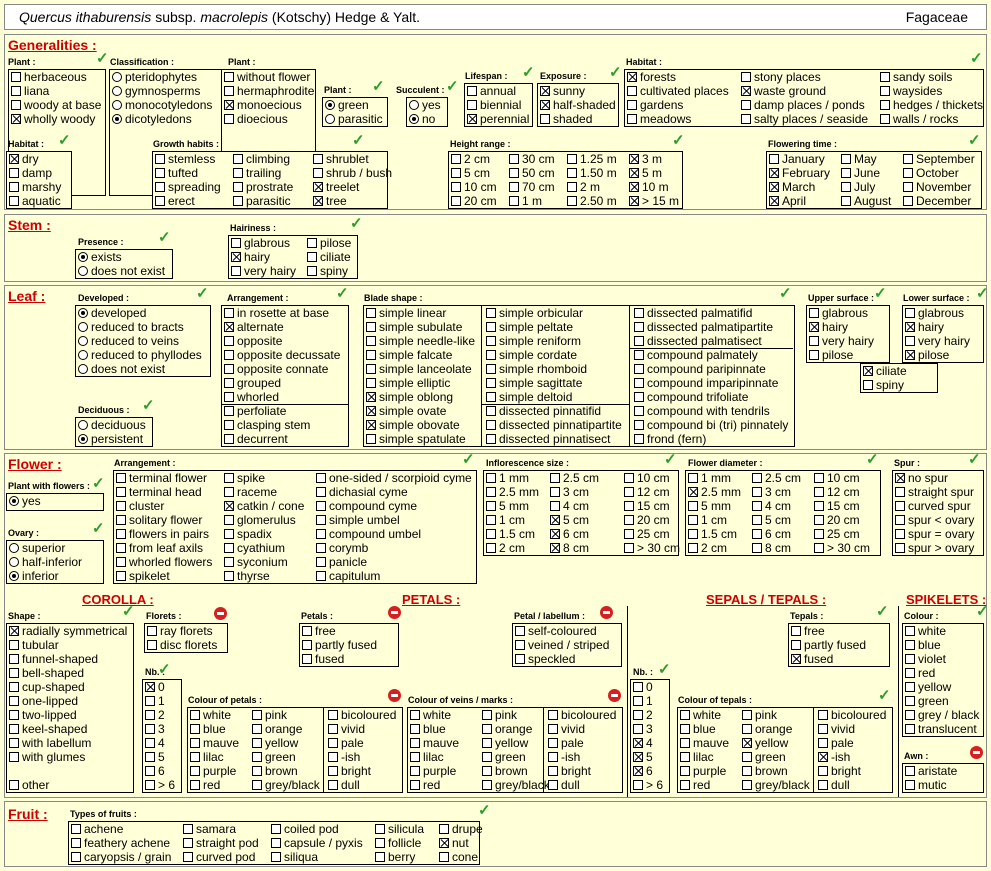 The width and height of the screenshot is (991, 871). What do you see at coordinates (83, 257) in the screenshot?
I see `radio-checked` at bounding box center [83, 257].